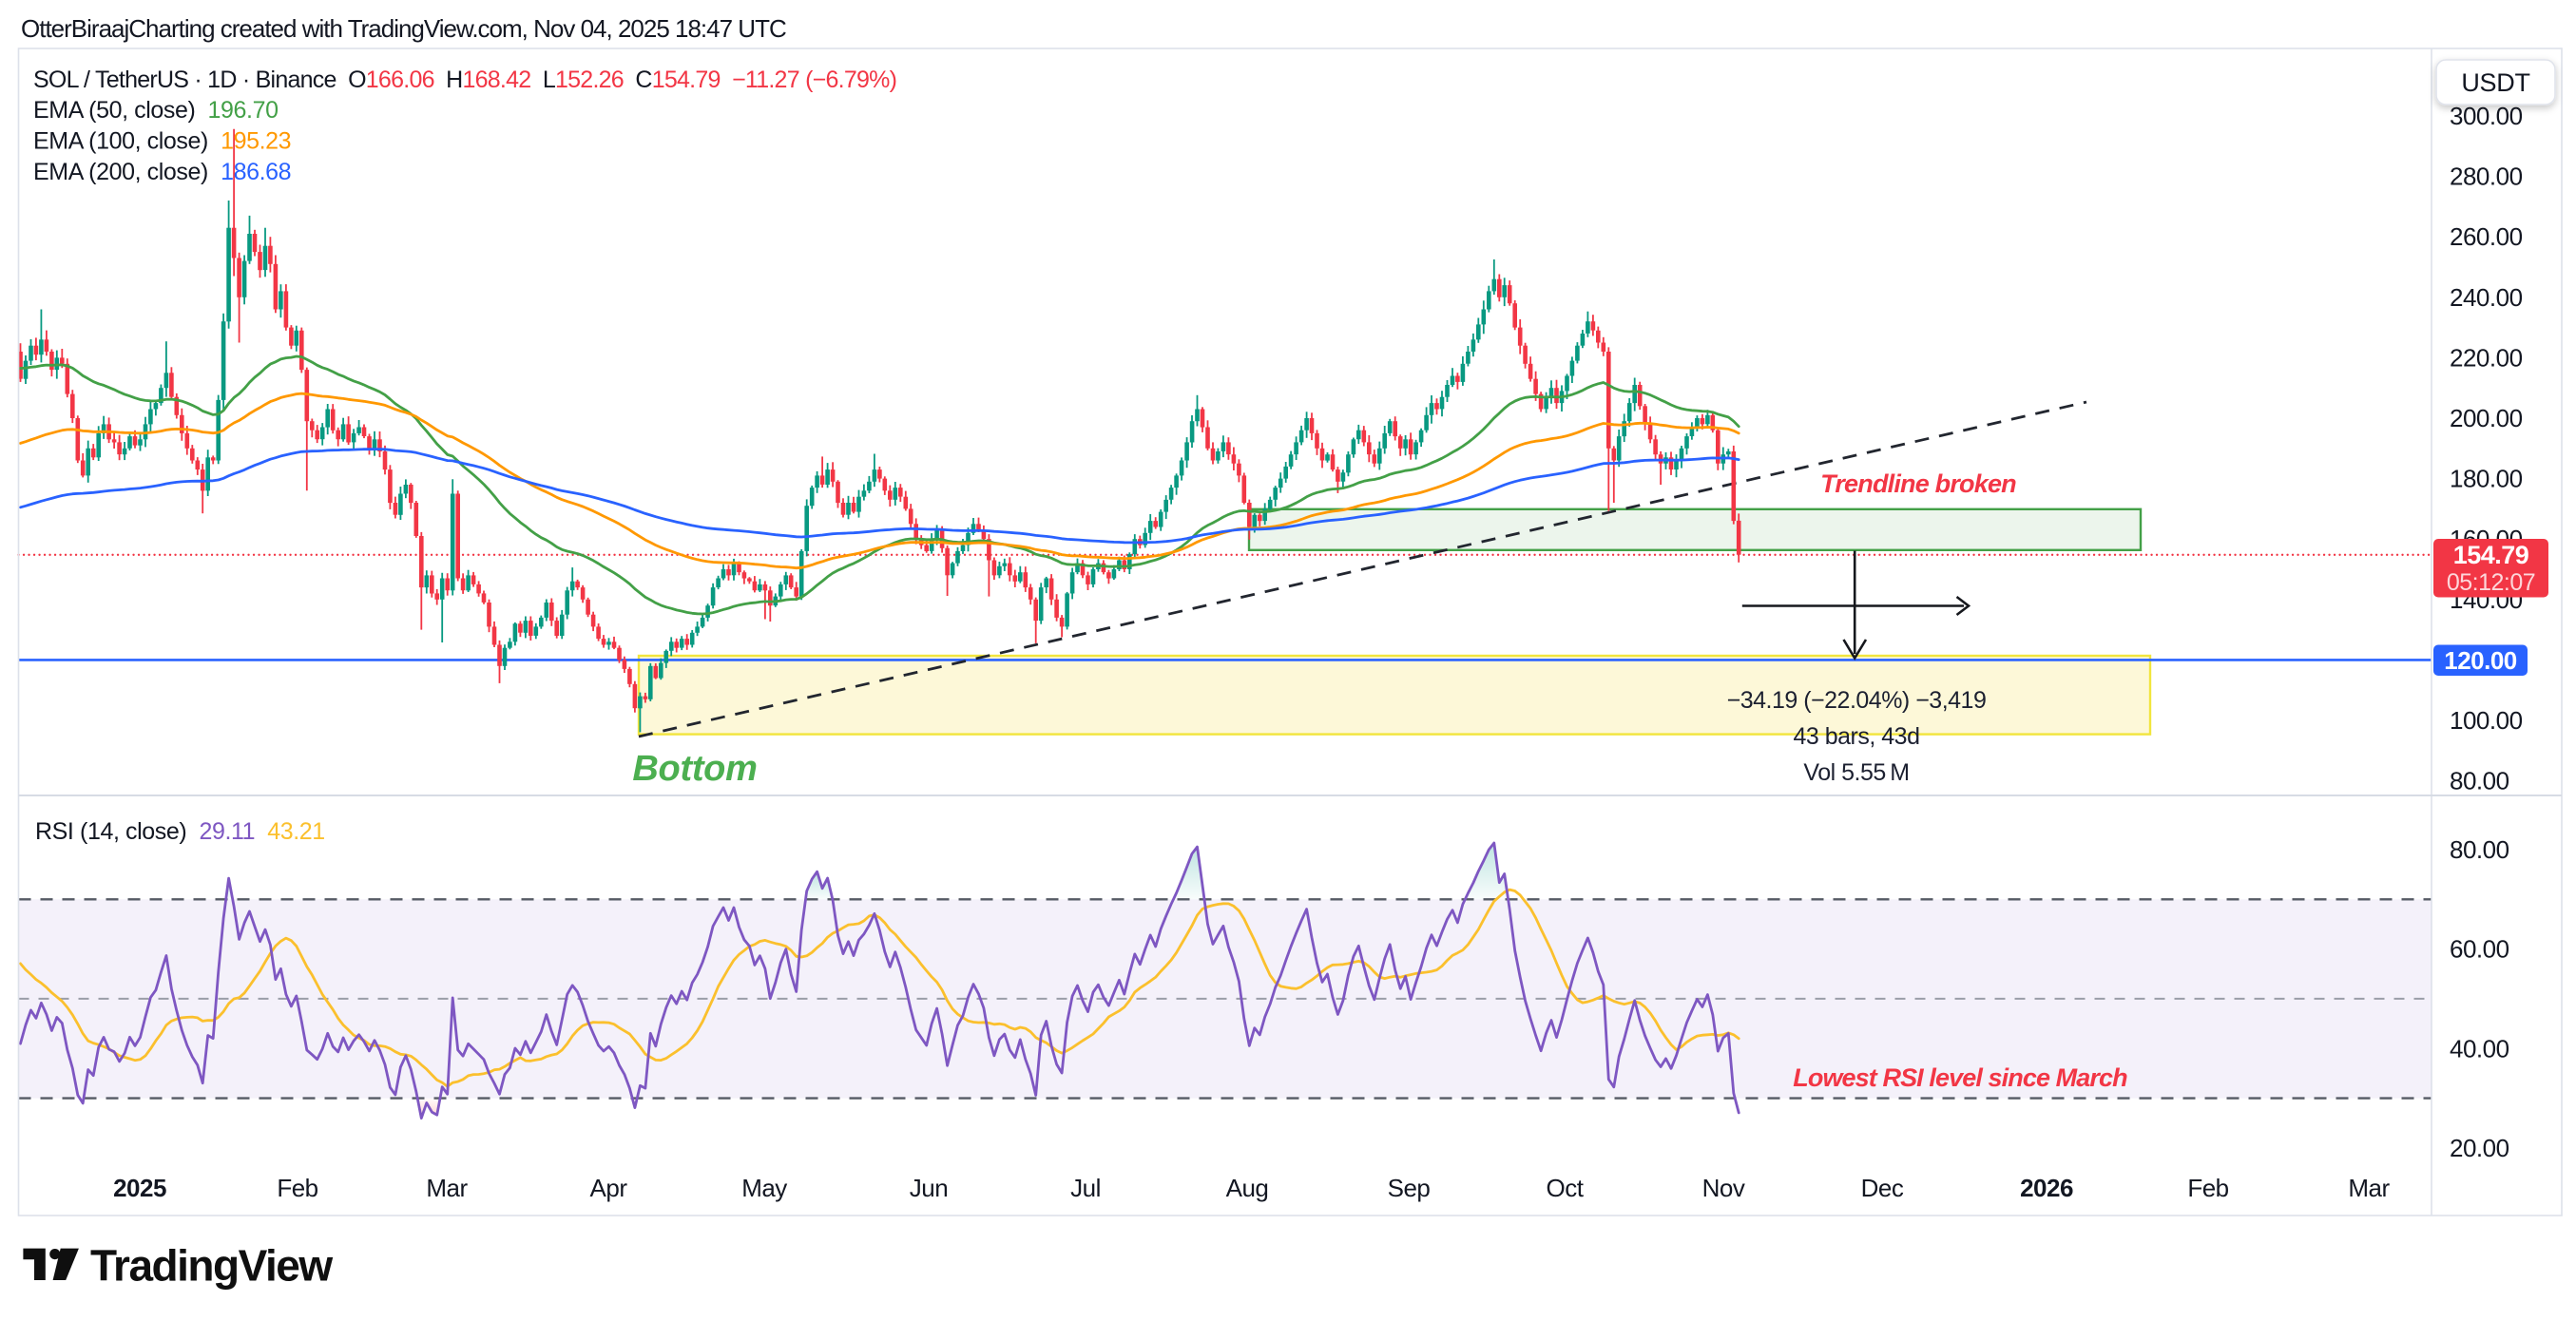 The width and height of the screenshot is (2576, 1321). What do you see at coordinates (139, 1188) in the screenshot?
I see `svg-text: 2025` at bounding box center [139, 1188].